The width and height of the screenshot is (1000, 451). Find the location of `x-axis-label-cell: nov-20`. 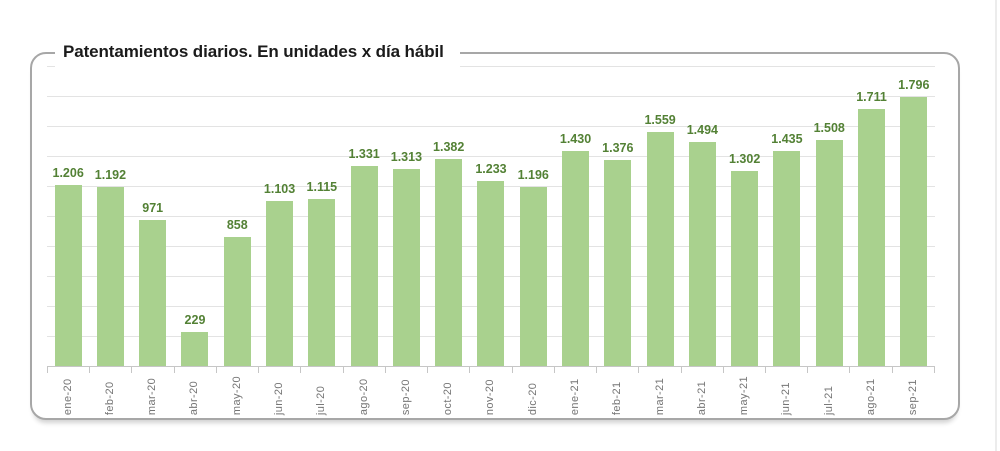

x-axis-label-cell: nov-20 is located at coordinates (491, 395).